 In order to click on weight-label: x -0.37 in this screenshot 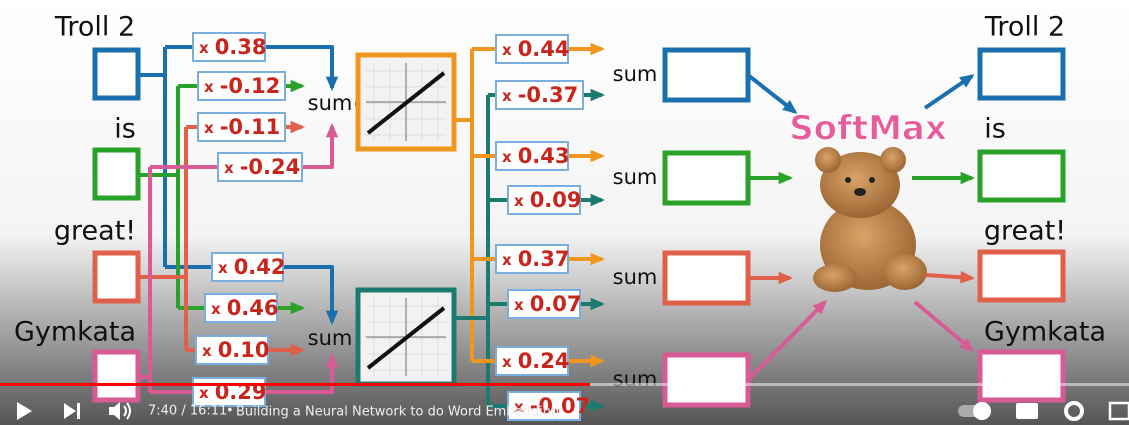, I will do `click(540, 95)`.